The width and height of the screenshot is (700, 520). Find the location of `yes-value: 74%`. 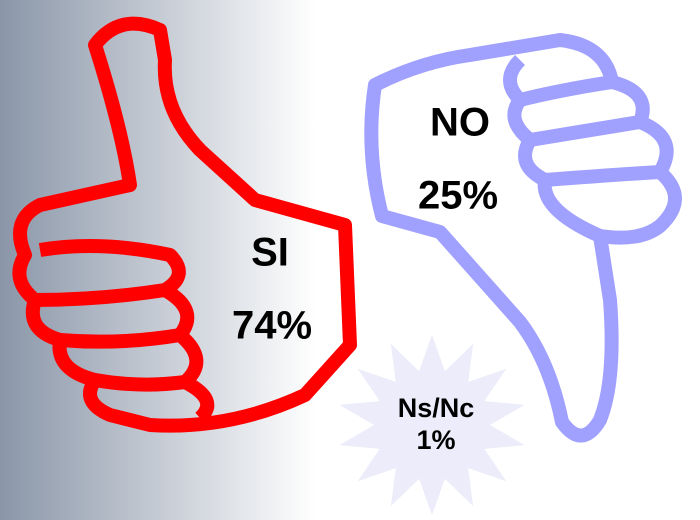

yes-value: 74% is located at coordinates (272, 326).